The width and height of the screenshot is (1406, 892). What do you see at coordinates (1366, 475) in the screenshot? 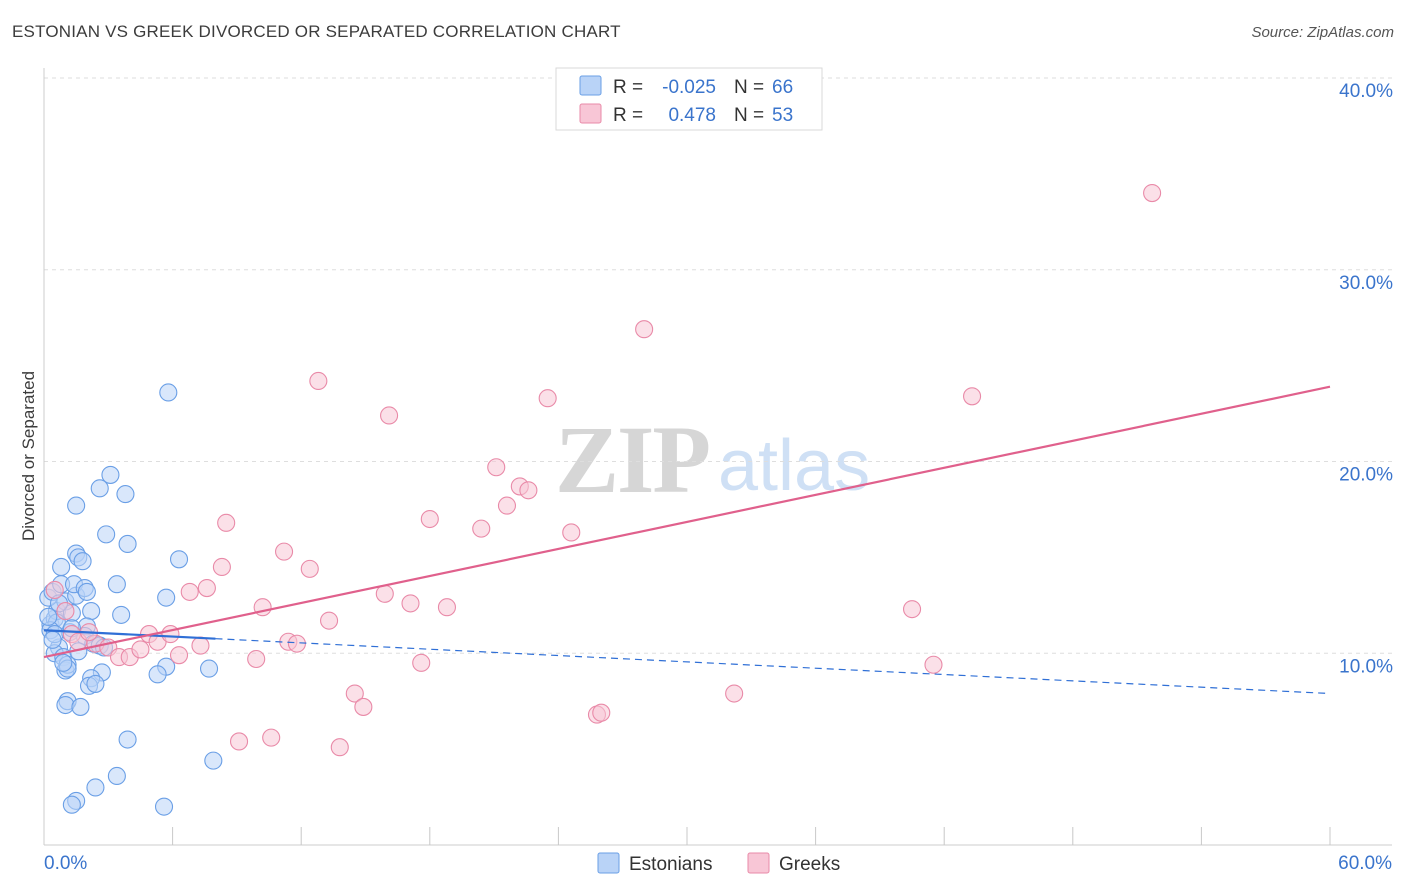
I see `y-tick-label: 20.0%` at bounding box center [1366, 475].